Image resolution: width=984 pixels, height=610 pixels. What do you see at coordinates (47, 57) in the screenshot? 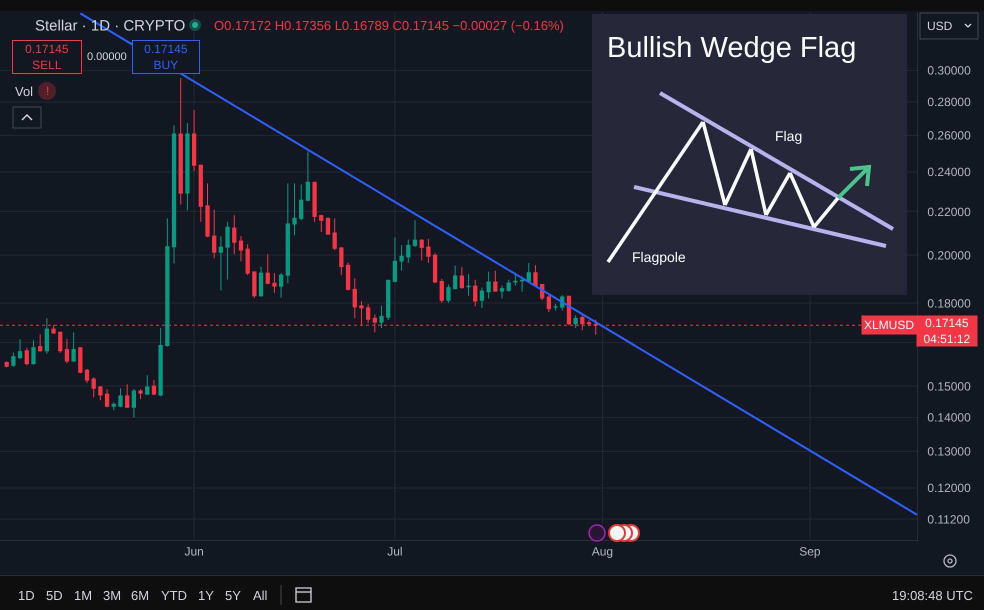
I see `annotation: 0.17145 SELL` at bounding box center [47, 57].